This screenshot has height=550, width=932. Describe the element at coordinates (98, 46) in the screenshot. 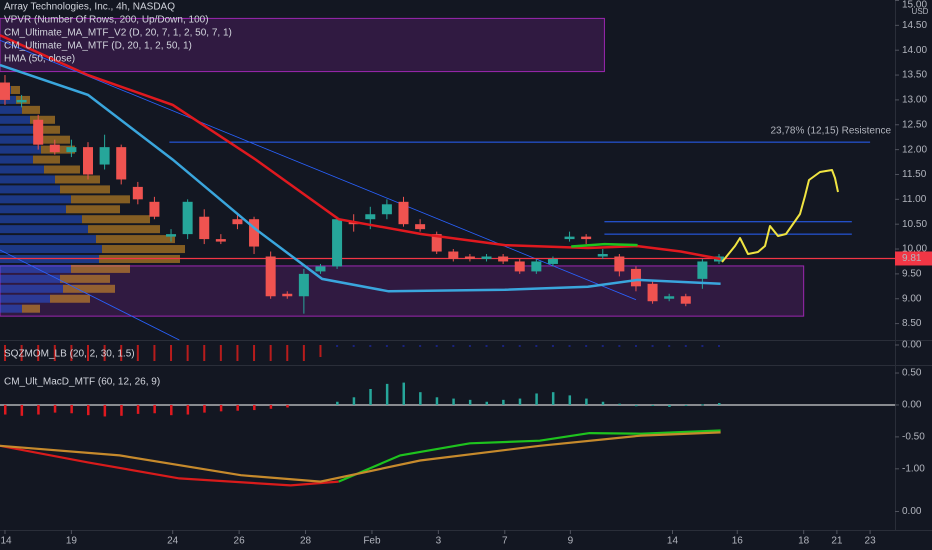

I see `legend-entry: CM_Ultimate_MA_MTF (D, 20, 1, 2, 50, 1)` at that location.